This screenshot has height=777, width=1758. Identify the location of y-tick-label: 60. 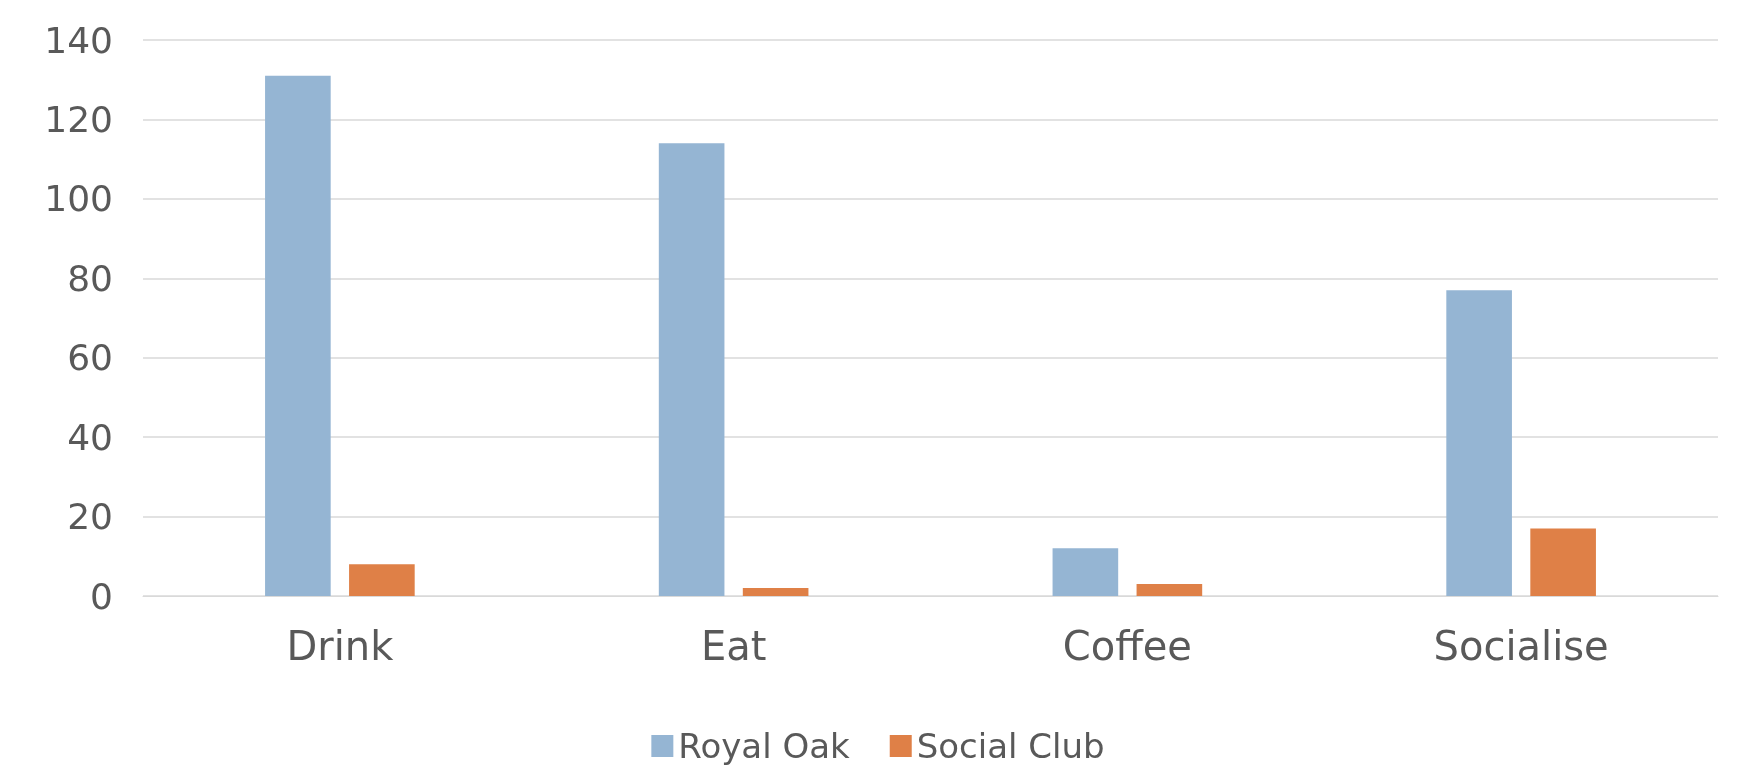
(90, 358).